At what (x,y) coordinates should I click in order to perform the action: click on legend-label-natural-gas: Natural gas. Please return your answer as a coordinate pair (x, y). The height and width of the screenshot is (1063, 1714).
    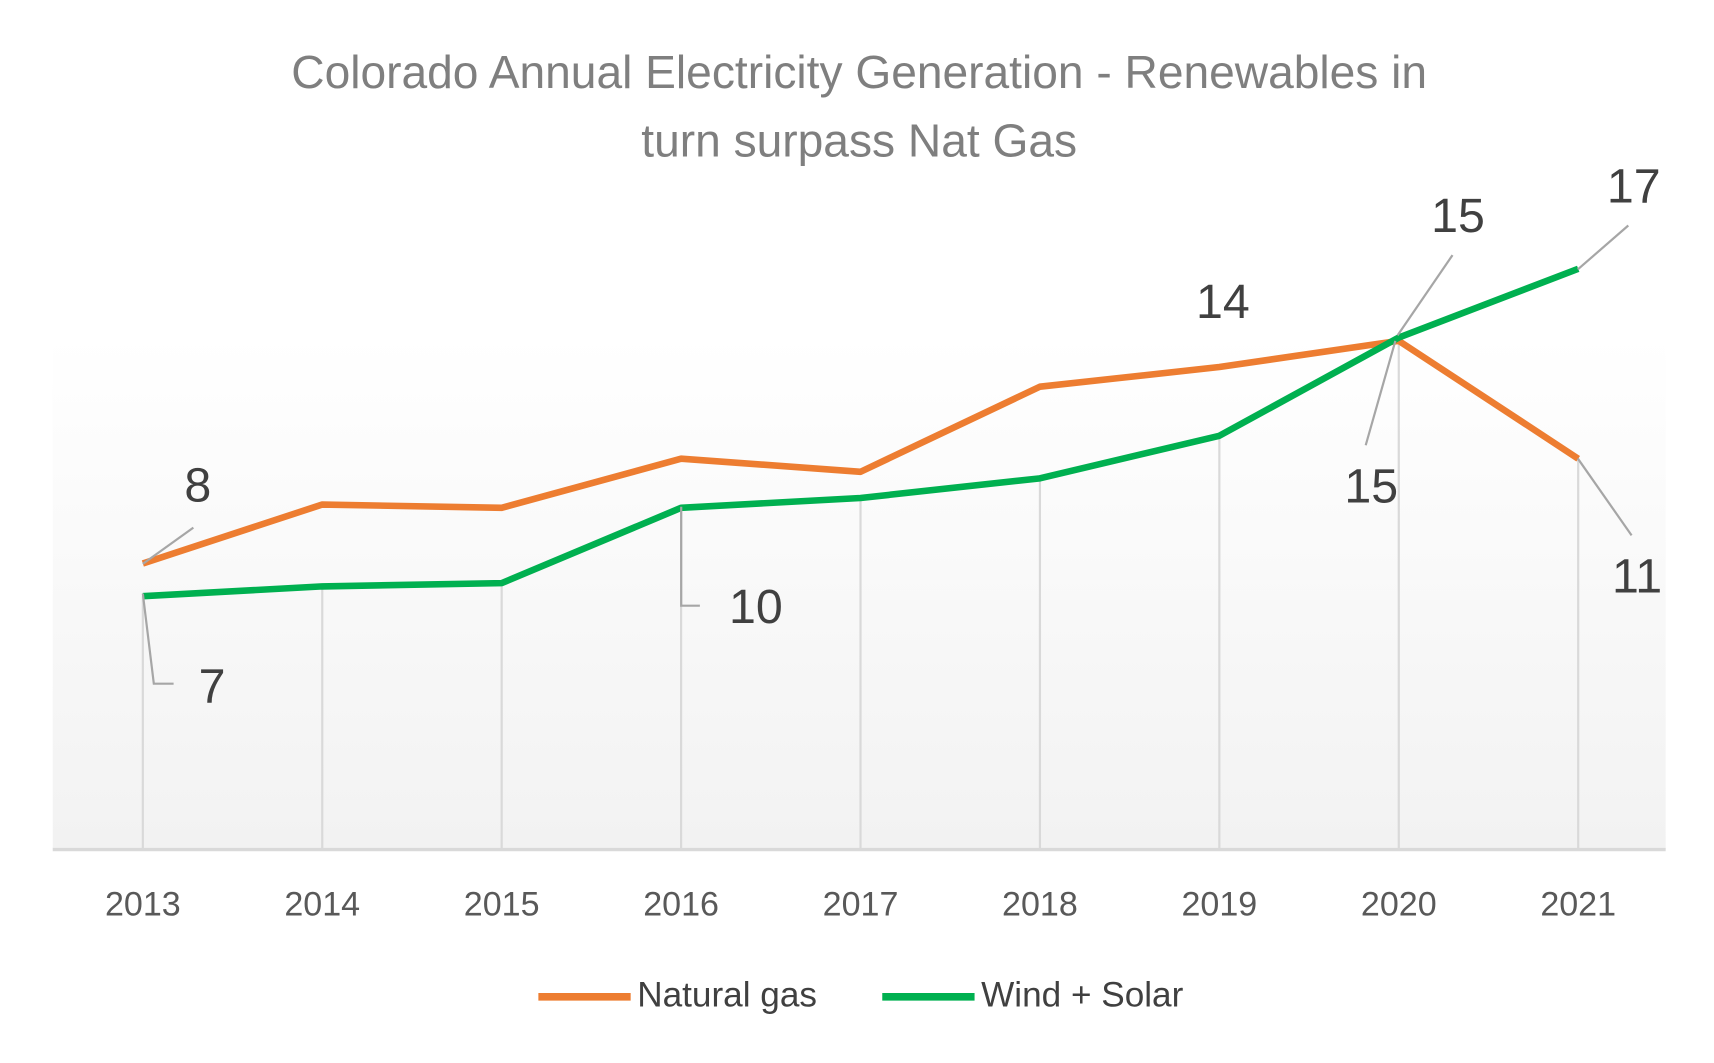
    Looking at the image, I should click on (727, 995).